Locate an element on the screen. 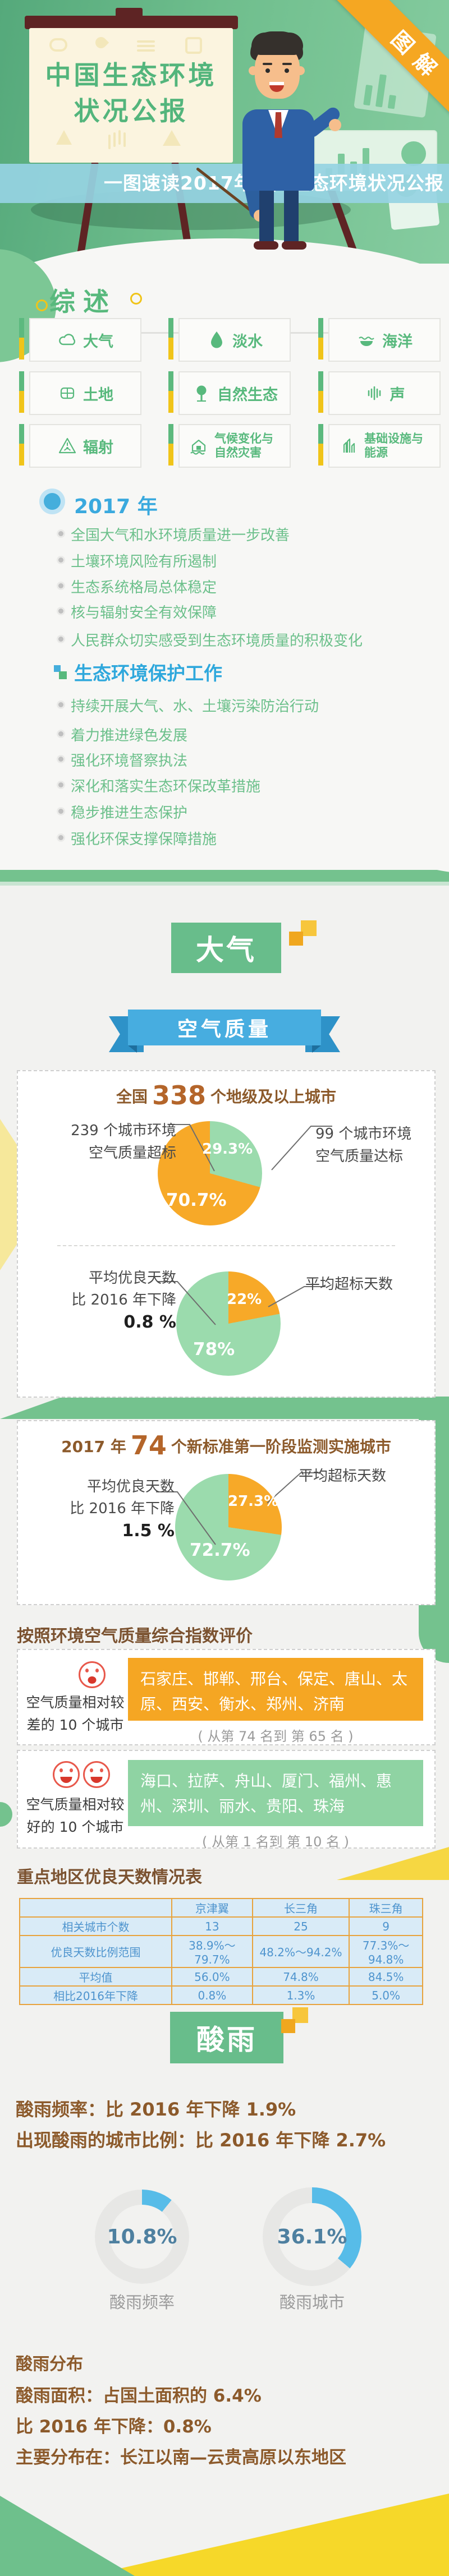  smiley-face-icon is located at coordinates (97, 1774).